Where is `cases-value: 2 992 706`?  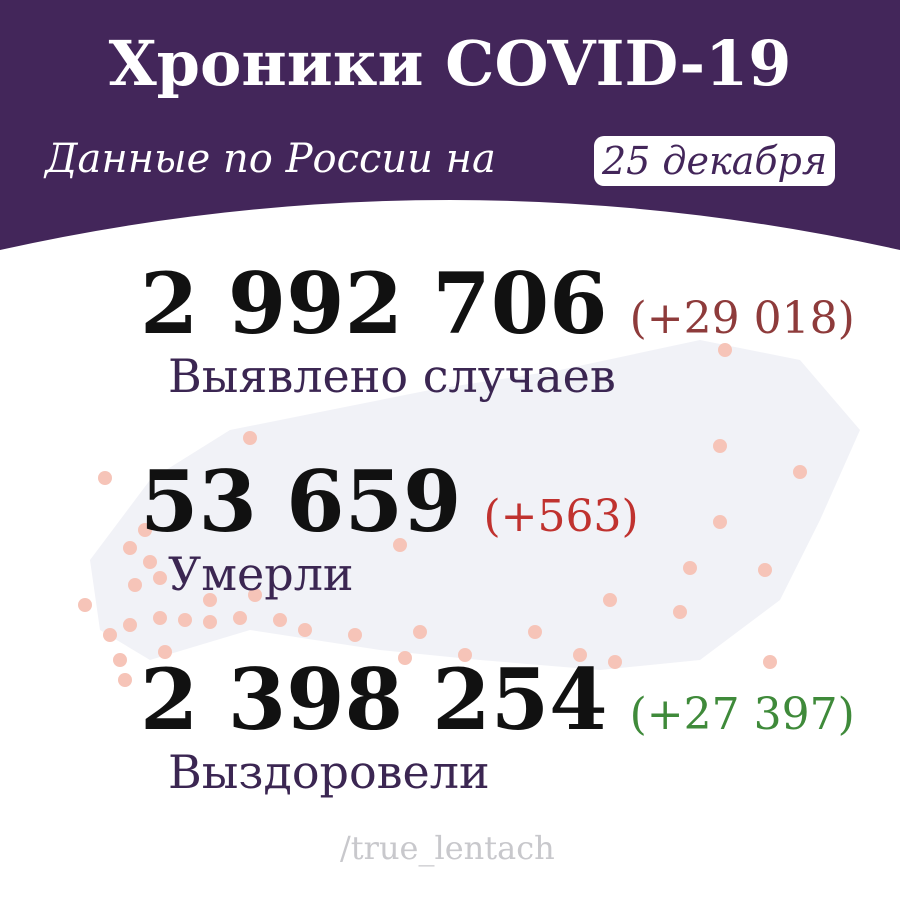 cases-value: 2 992 706 is located at coordinates (374, 303).